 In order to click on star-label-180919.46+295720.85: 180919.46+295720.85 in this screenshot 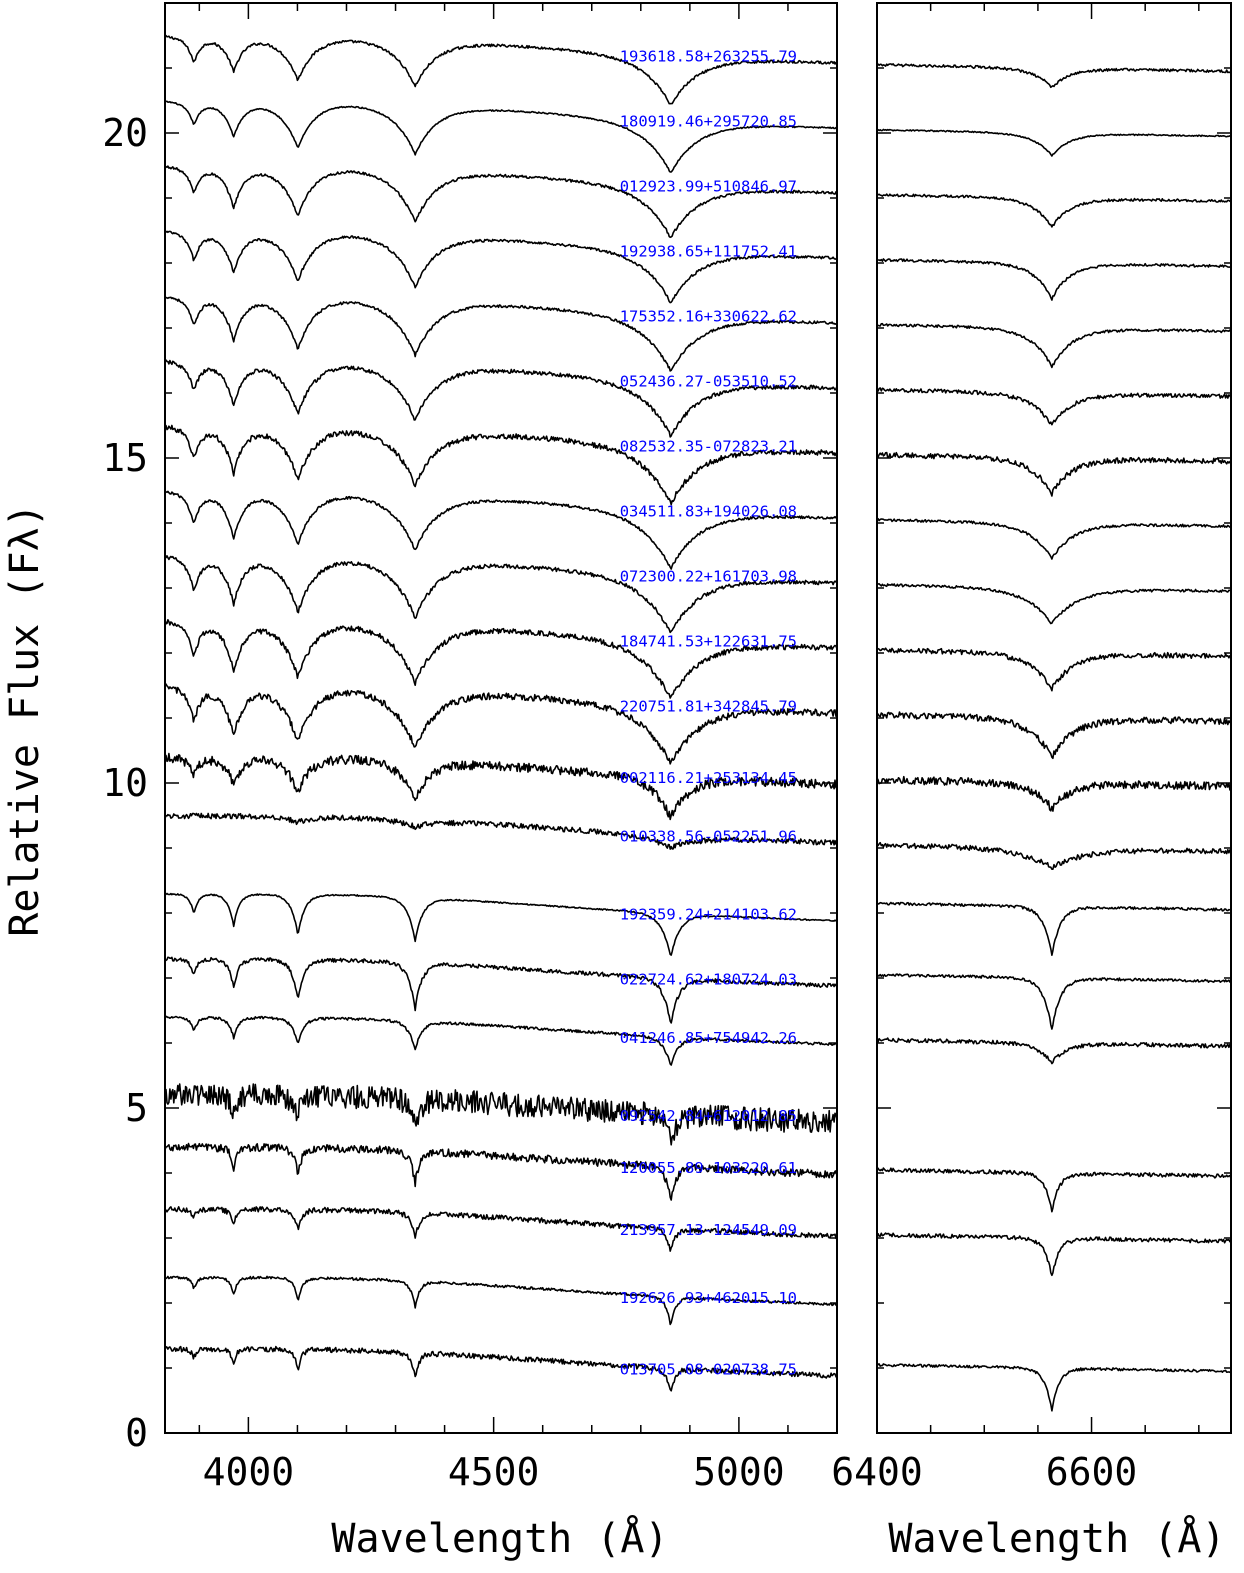, I will do `click(708, 122)`.